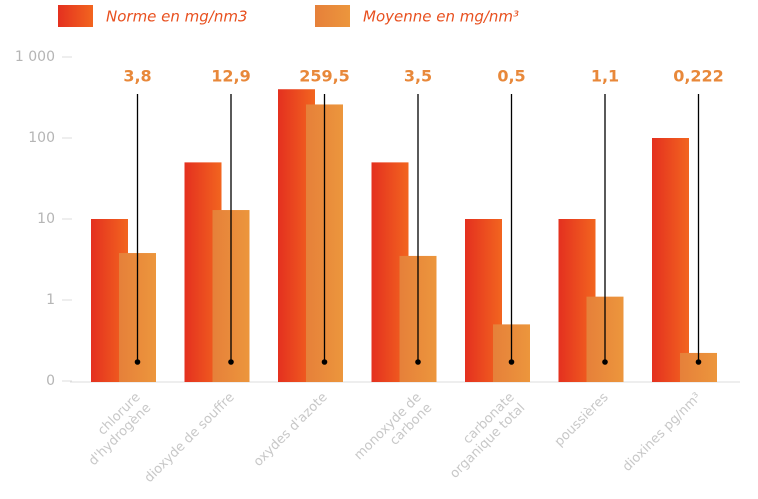  What do you see at coordinates (50, 300) in the screenshot?
I see `y-tick-label: 1` at bounding box center [50, 300].